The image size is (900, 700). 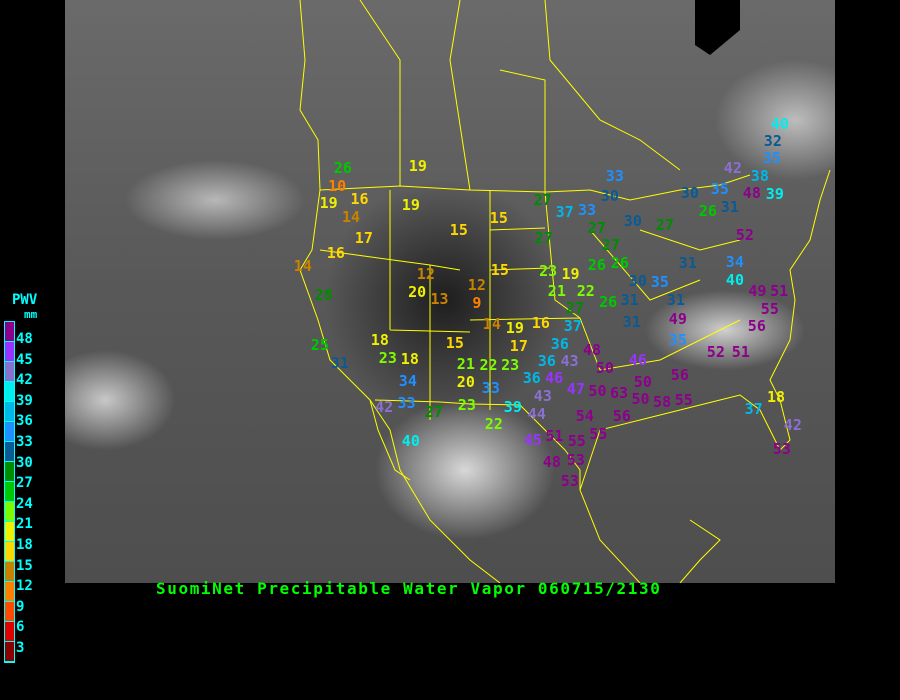 I want to click on station-pwv-label: 38, so click(x=759, y=175).